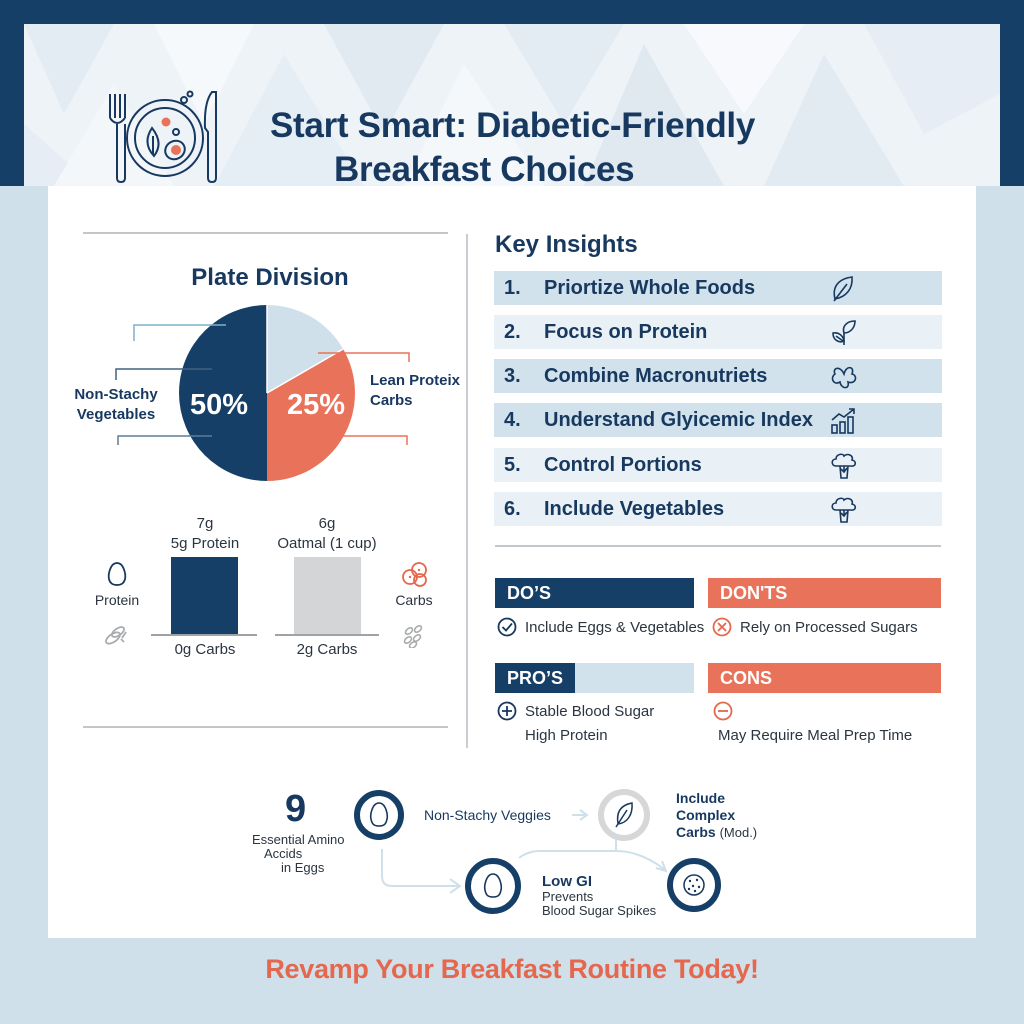 This screenshot has width=1024, height=1024. I want to click on insight-number: 6., so click(512, 508).